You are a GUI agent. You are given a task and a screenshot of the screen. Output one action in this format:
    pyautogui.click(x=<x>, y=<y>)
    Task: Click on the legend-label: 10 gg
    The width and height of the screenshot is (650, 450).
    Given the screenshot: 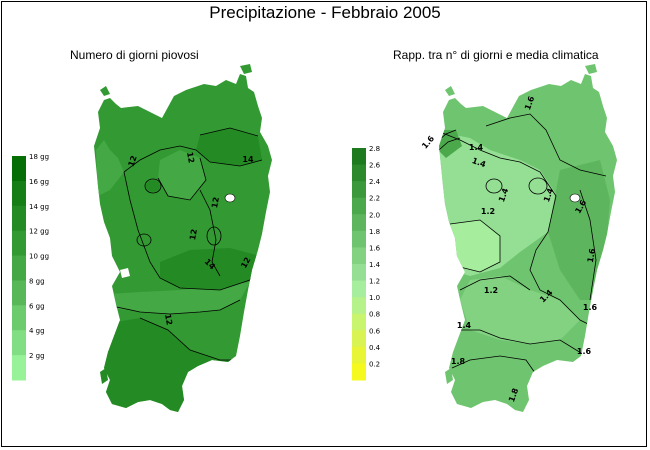 What is the action you would take?
    pyautogui.click(x=39, y=257)
    